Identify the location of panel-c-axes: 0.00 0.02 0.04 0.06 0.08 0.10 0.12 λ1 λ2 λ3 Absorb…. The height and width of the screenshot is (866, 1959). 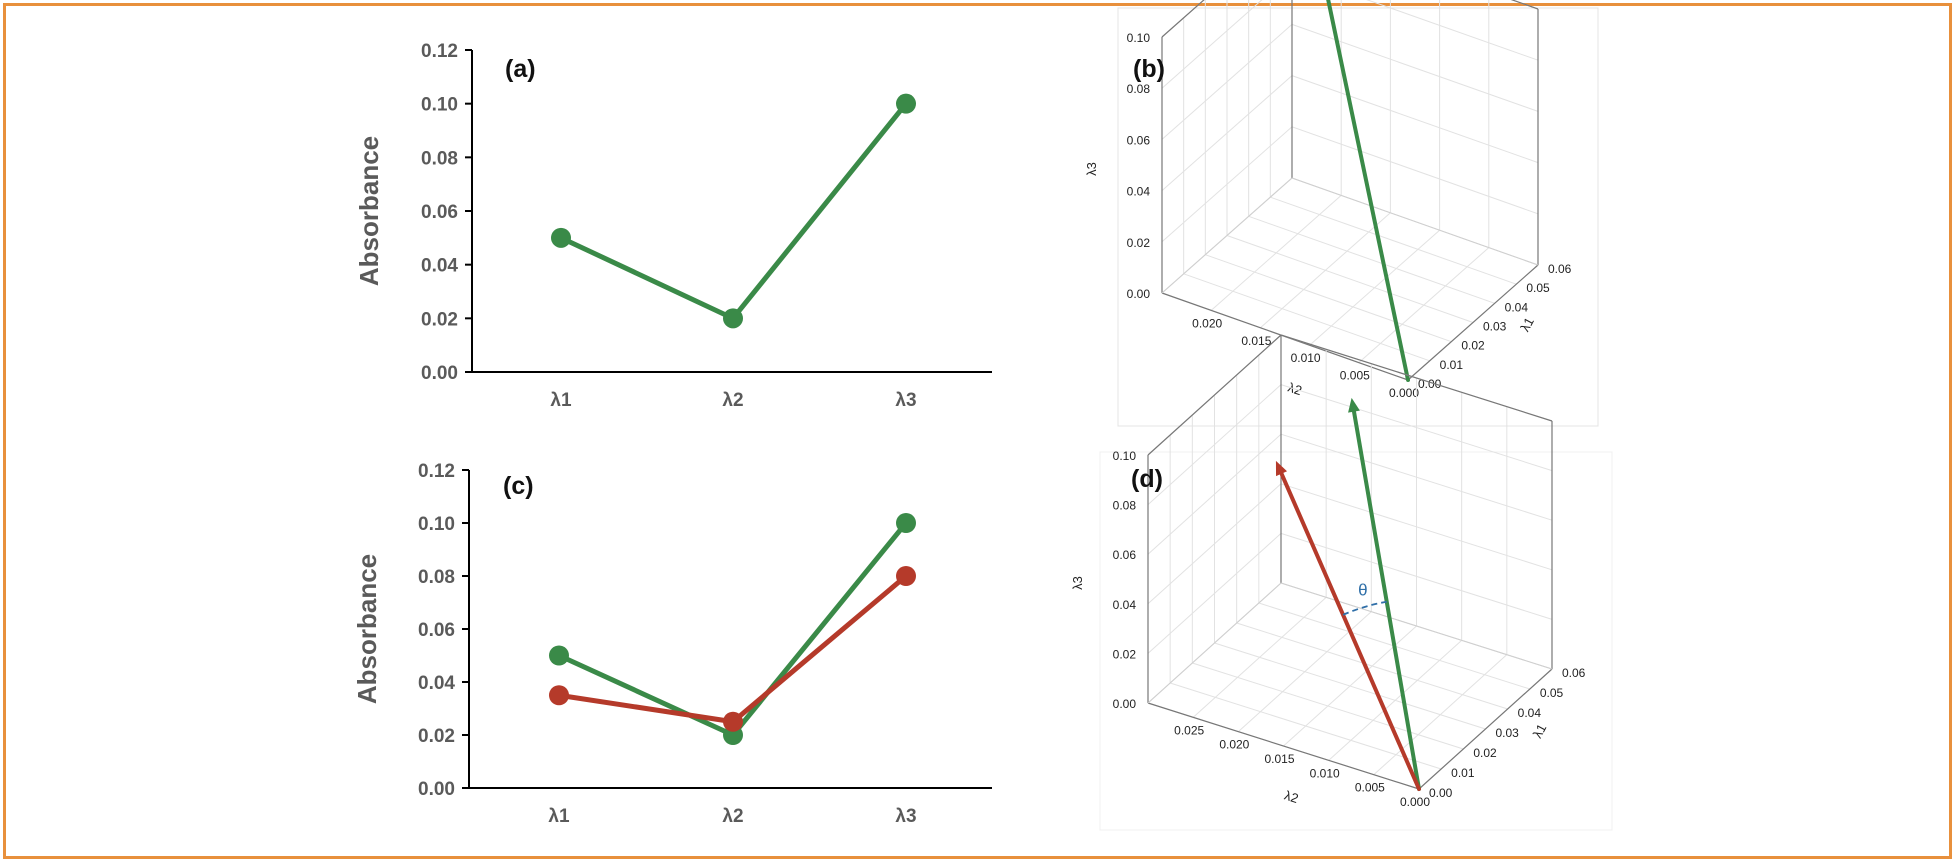
(672, 644).